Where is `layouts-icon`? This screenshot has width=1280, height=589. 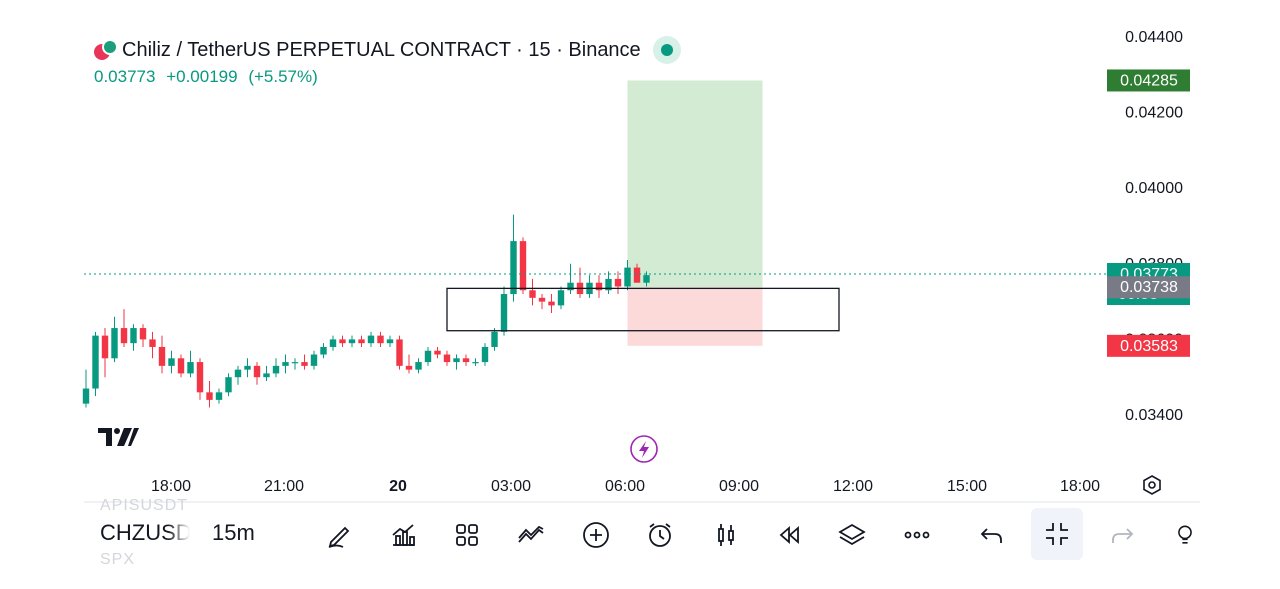
layouts-icon is located at coordinates (467, 535).